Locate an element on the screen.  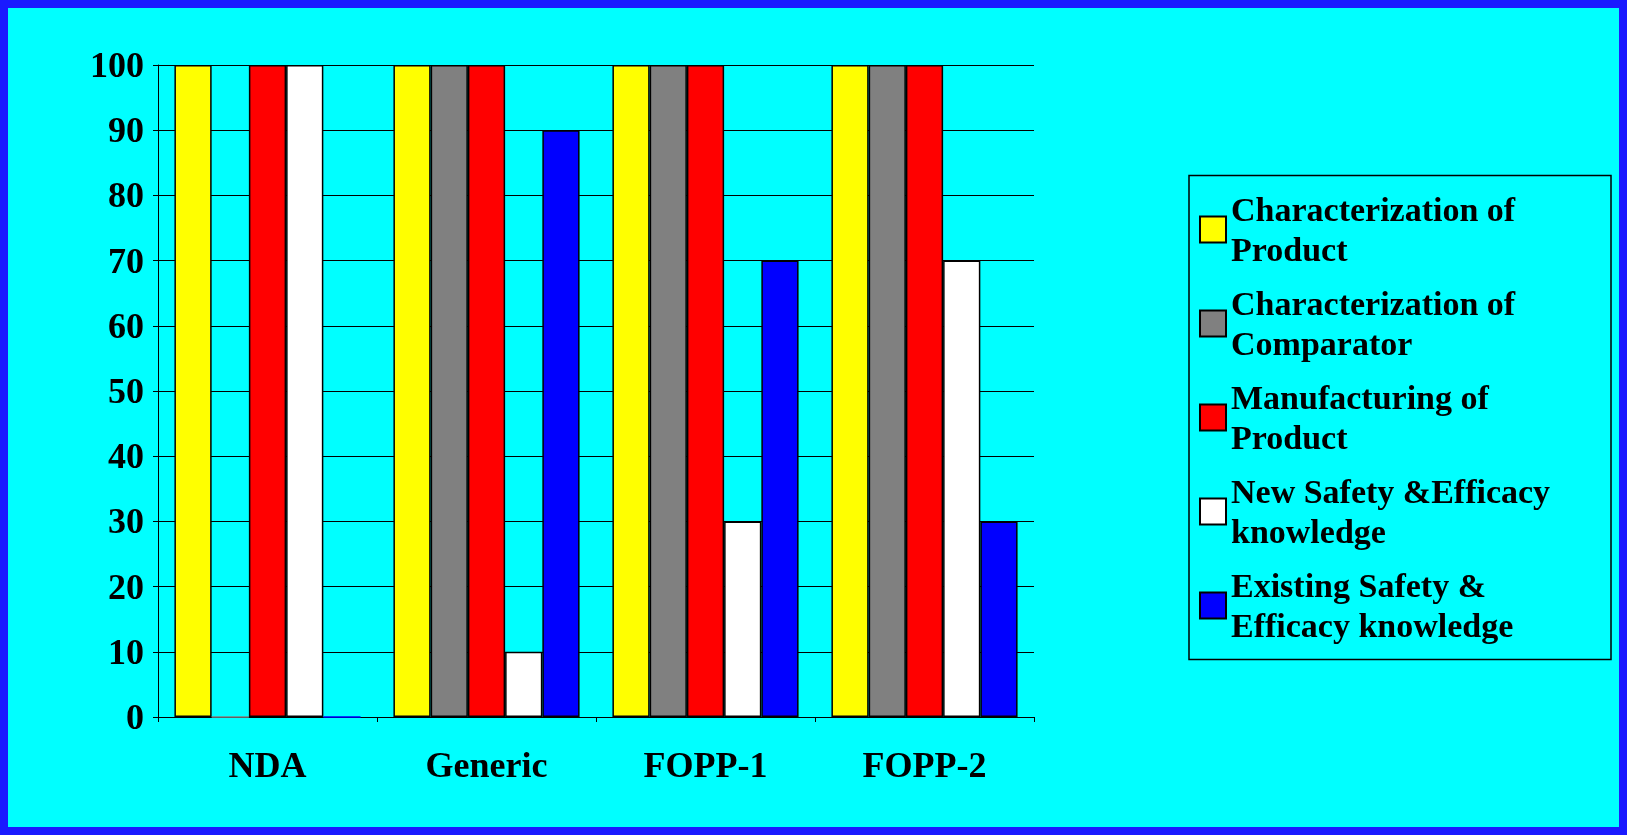
y-tick-label: 100 is located at coordinates (117, 65).